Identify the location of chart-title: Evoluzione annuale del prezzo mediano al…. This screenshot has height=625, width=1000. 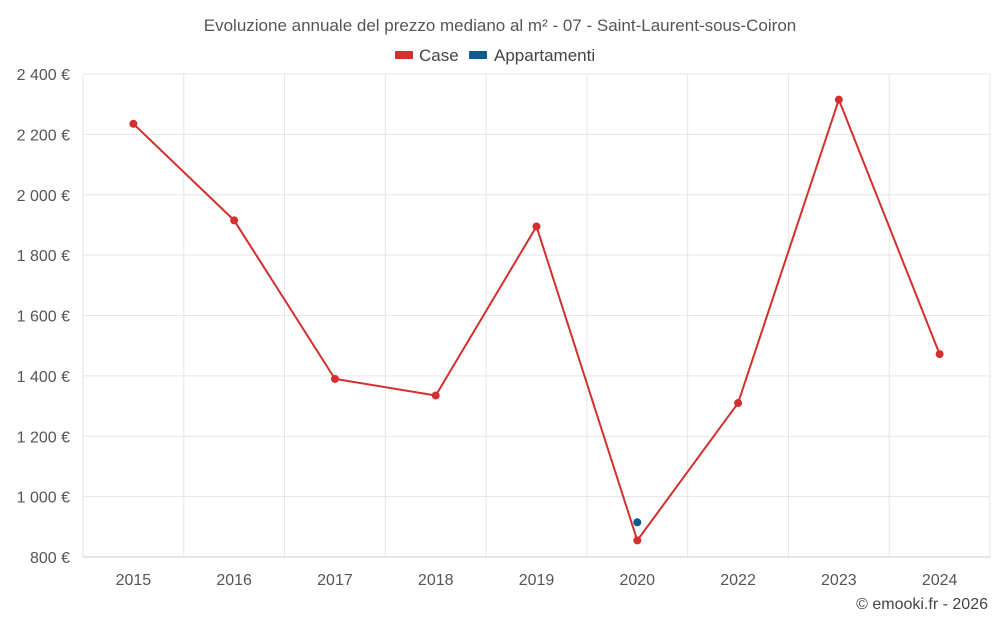
(500, 25).